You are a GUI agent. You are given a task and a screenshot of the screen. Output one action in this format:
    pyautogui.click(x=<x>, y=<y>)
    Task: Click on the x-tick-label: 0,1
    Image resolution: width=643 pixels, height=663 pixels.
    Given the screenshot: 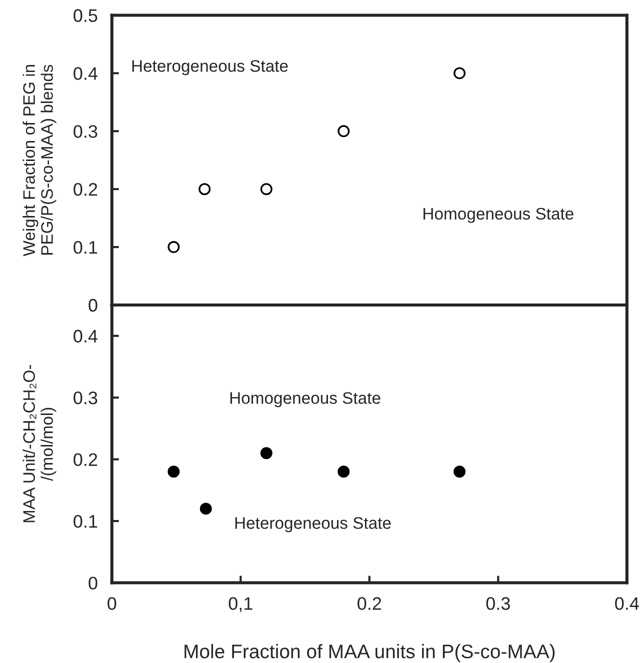 What is the action you would take?
    pyautogui.click(x=240, y=604)
    